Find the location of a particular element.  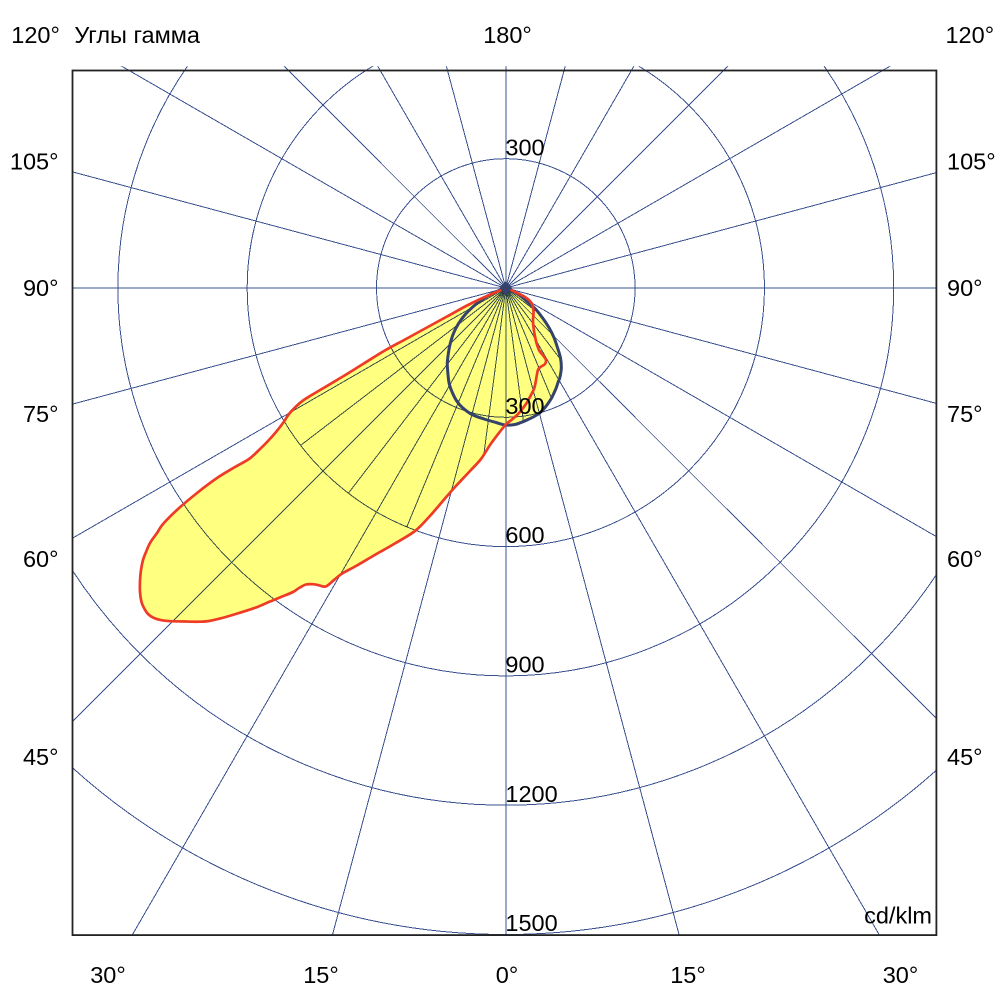

svg-text: 900 is located at coordinates (524, 665).